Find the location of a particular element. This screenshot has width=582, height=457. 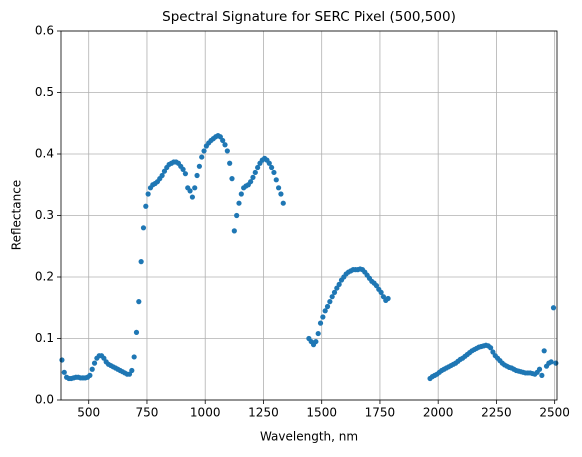

y-tick-label: 0.6 is located at coordinates (44, 31).